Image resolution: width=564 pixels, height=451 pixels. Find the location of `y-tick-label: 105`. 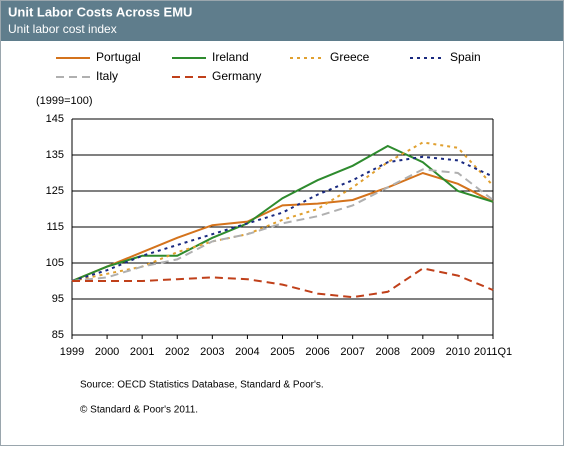

y-tick-label: 105 is located at coordinates (55, 263).